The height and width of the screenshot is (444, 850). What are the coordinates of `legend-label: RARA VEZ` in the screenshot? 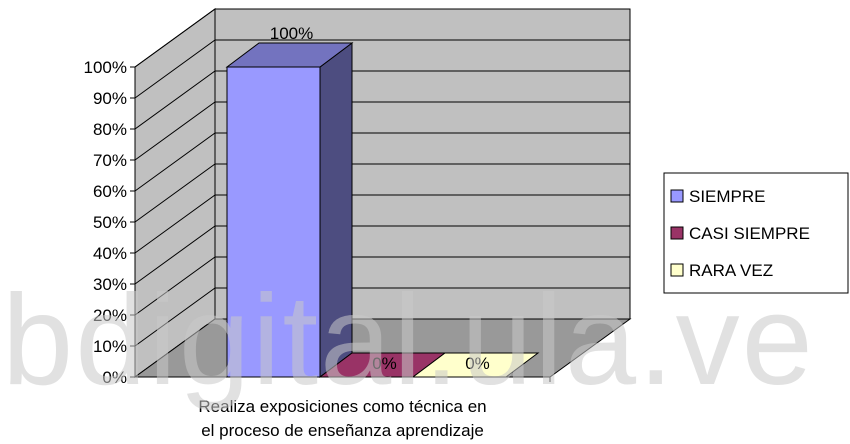 It's located at (731, 270).